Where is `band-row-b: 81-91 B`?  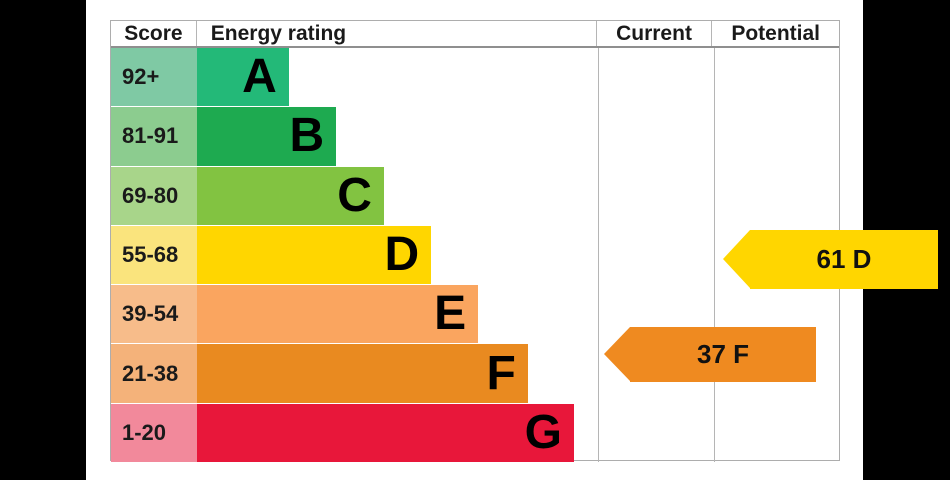 band-row-b: 81-91 B is located at coordinates (475, 136).